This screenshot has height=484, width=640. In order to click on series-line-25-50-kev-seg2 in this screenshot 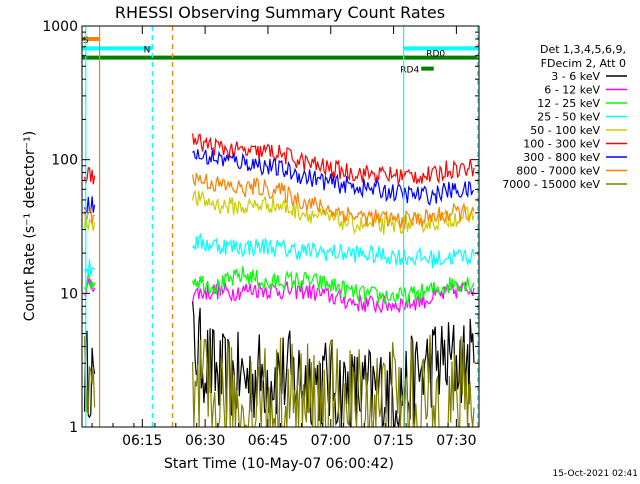, I will do `click(333, 250)`.